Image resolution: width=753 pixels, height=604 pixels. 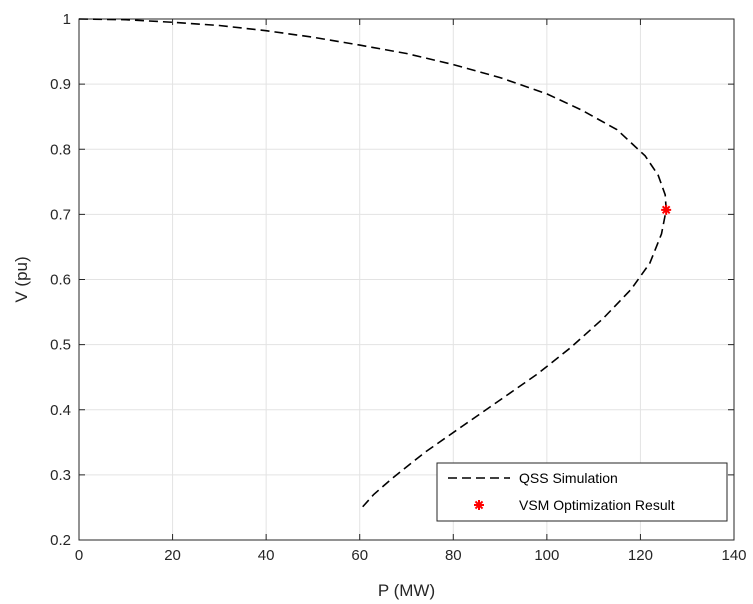 What do you see at coordinates (172, 555) in the screenshot?
I see `x-tick-label: 20` at bounding box center [172, 555].